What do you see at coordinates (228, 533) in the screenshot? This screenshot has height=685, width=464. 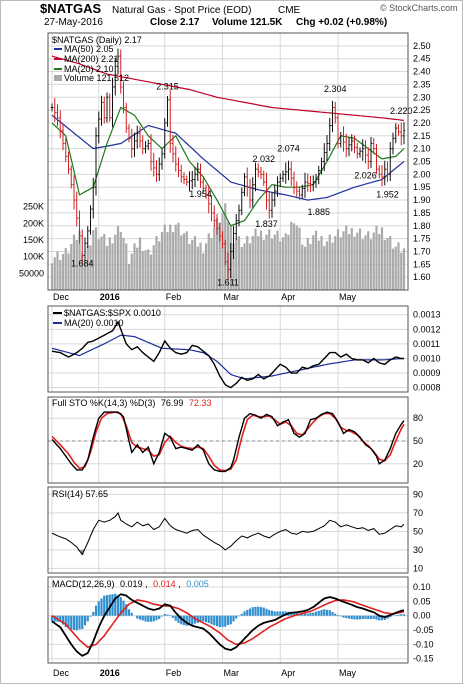 I see `rsi-line` at bounding box center [228, 533].